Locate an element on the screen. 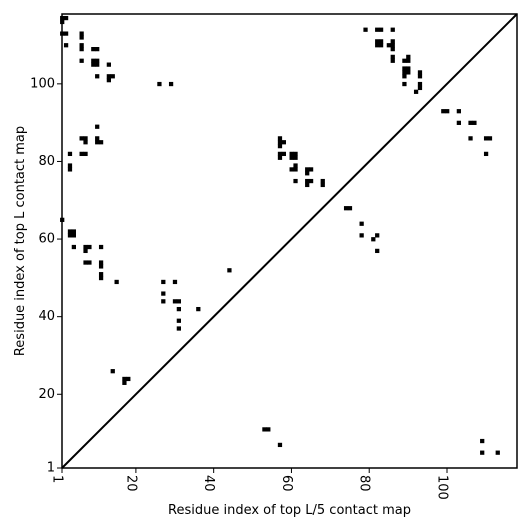  y-tick-label: 1 is located at coordinates (51, 468).